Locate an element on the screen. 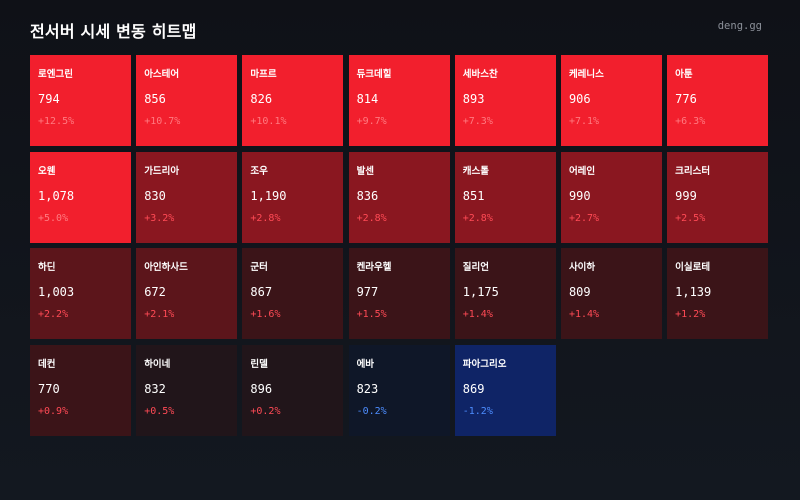  heatmap-tile: 질리언 1,175 +1.4% is located at coordinates (505, 293).